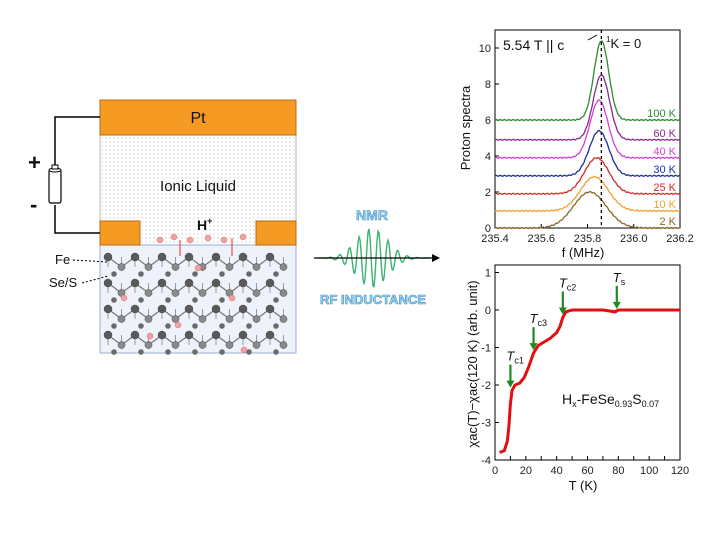 The height and width of the screenshot is (540, 720). Describe the element at coordinates (664, 188) in the screenshot. I see `nmr-series-label: 25 K` at that location.